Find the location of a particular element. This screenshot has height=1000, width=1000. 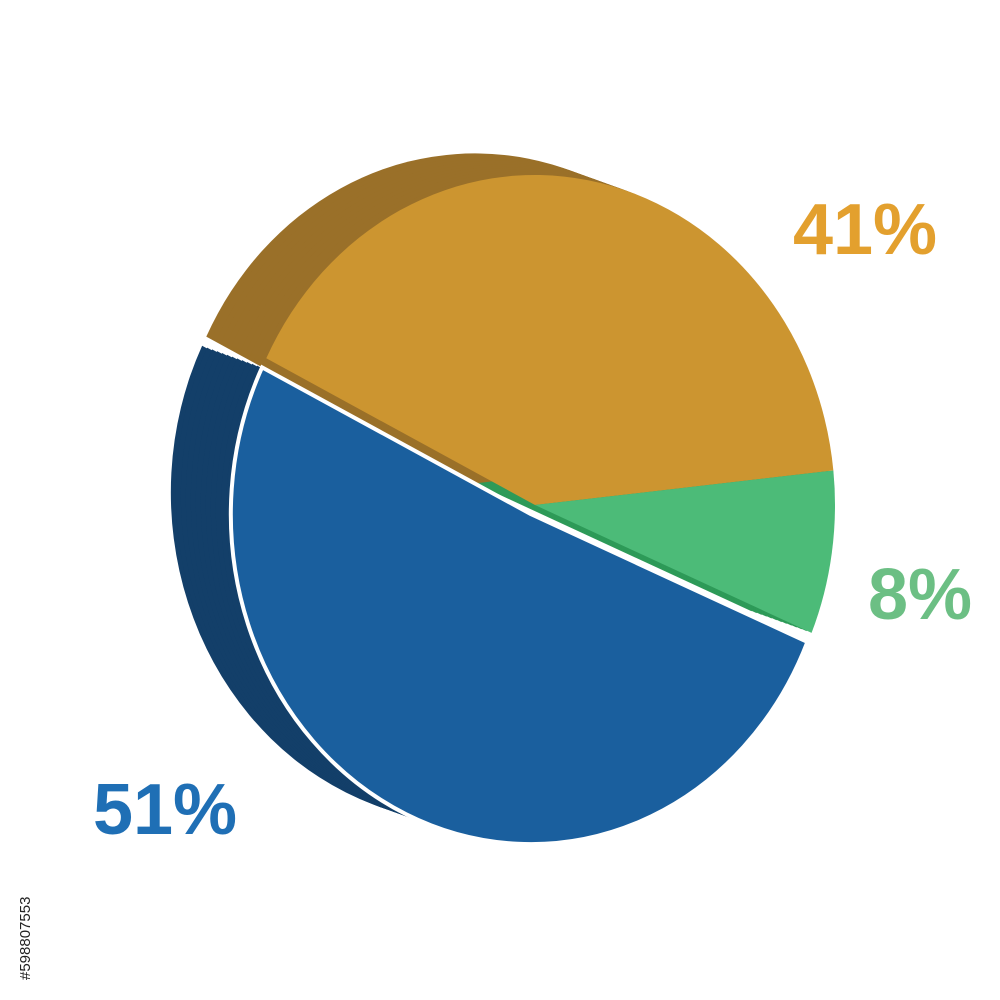

stock-id: #598807553 is located at coordinates (25, 938).